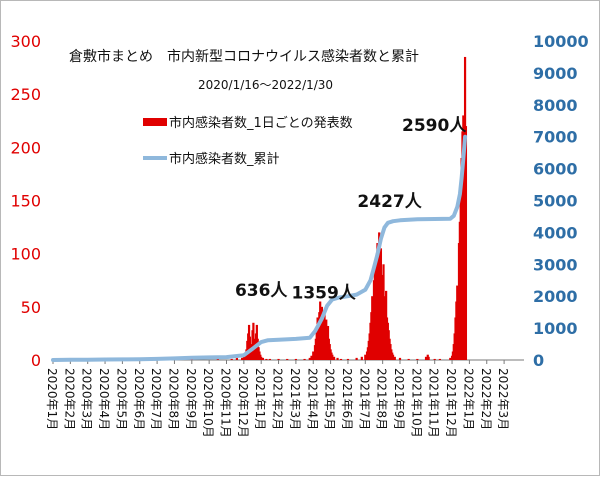 The width and height of the screenshot is (600, 477). I want to click on cumulative-annotation: 2427人, so click(389, 202).